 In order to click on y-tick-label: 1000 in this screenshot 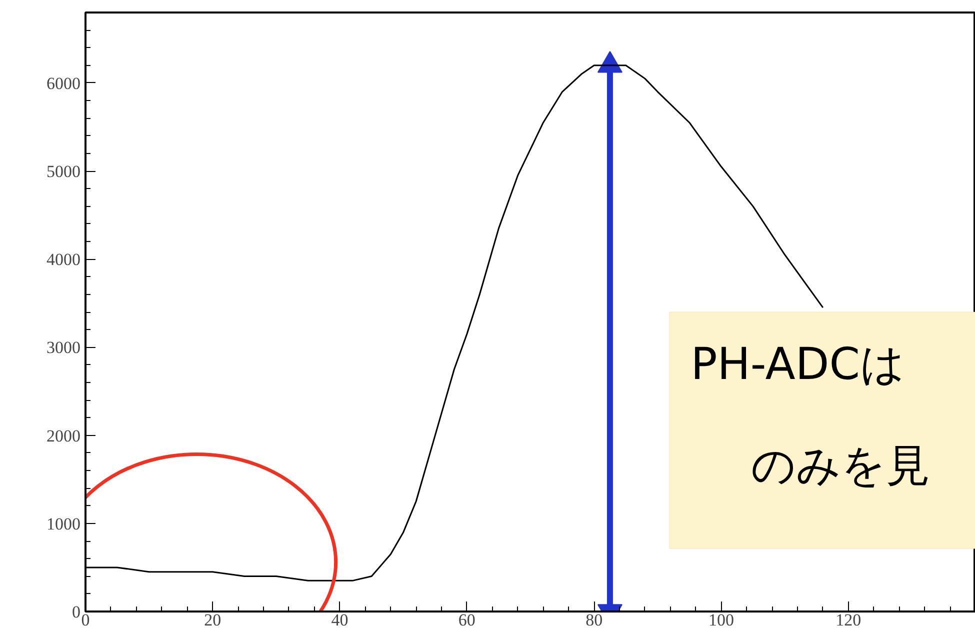, I will do `click(63, 524)`.